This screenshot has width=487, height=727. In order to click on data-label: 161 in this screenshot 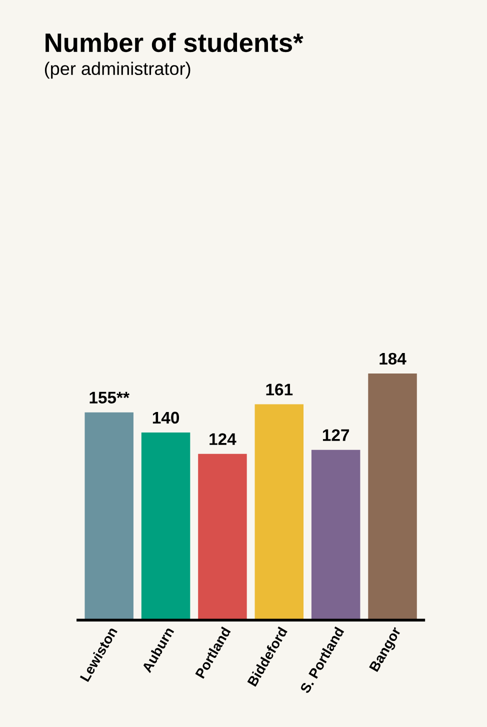, I will do `click(279, 390)`.